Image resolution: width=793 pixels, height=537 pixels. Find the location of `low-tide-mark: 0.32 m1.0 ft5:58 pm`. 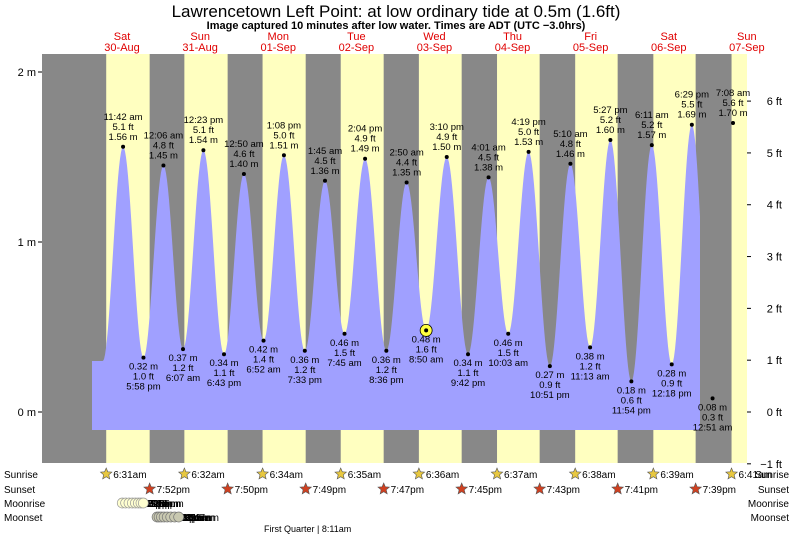

low-tide-mark: 0.32 m1.0 ft5:58 pm is located at coordinates (143, 374).